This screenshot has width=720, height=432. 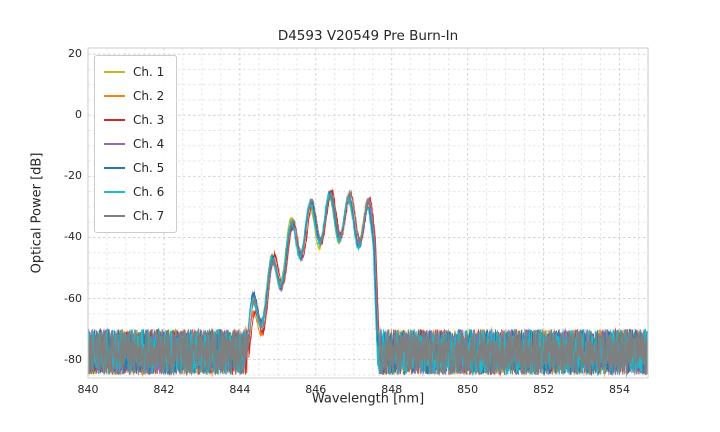 What do you see at coordinates (164, 389) in the screenshot?
I see `x-tick-label: 842` at bounding box center [164, 389].